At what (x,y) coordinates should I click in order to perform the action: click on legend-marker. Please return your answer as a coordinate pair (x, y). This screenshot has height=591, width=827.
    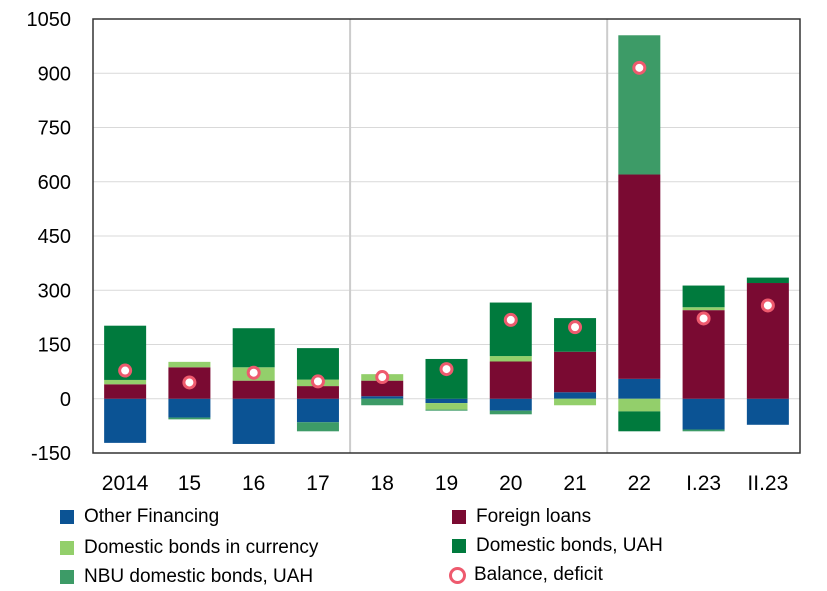
    Looking at the image, I should click on (457, 575).